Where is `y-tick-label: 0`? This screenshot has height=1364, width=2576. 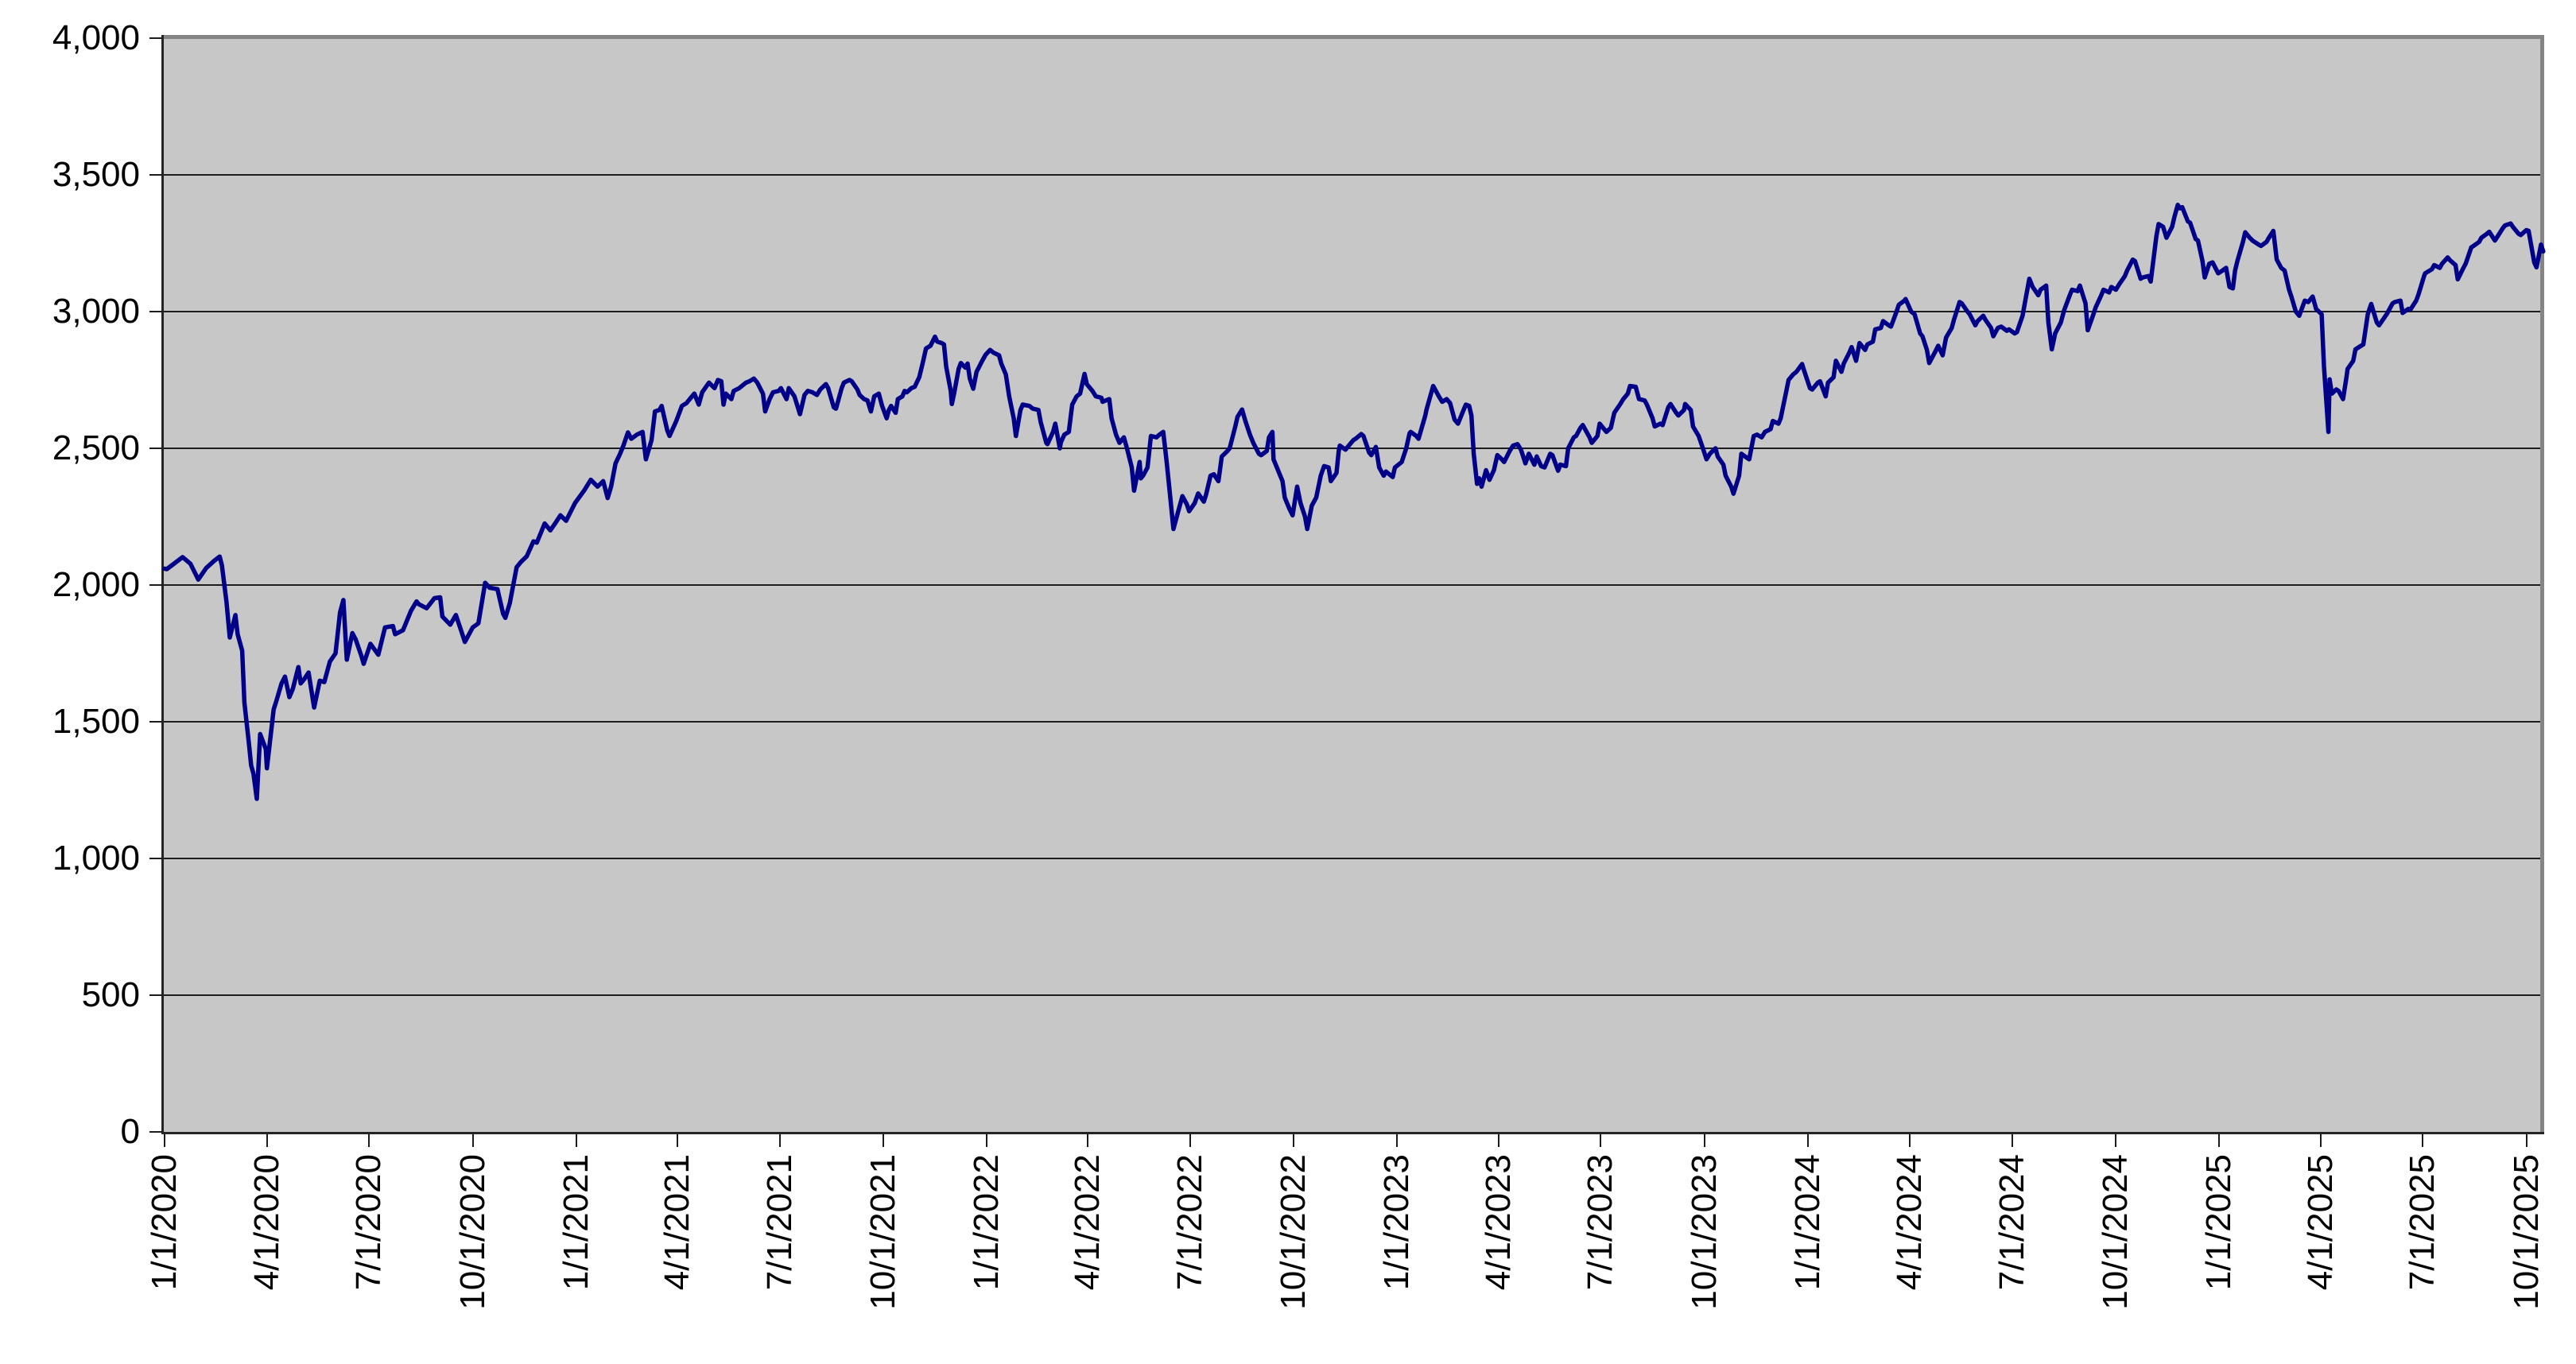 y-tick-label: 0 is located at coordinates (130, 1131).